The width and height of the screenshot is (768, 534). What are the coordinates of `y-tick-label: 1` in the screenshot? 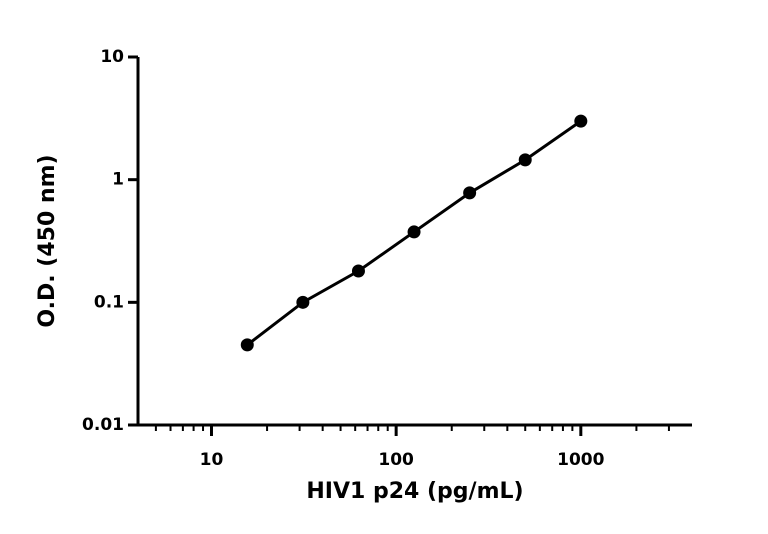 It's located at (118, 180).